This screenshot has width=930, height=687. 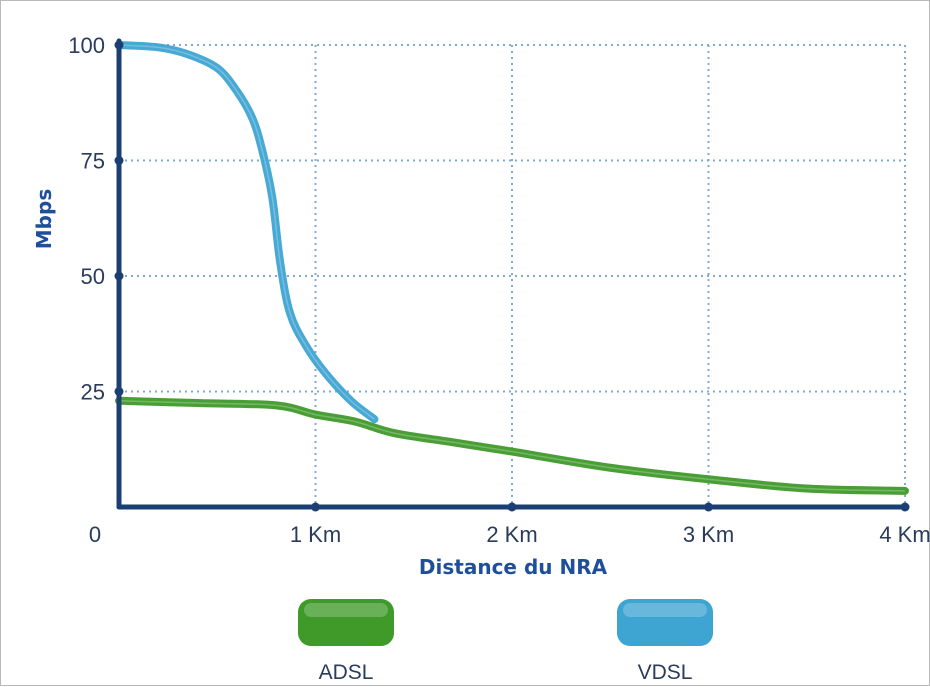 I want to click on adsl-legend-swatch, so click(x=346, y=622).